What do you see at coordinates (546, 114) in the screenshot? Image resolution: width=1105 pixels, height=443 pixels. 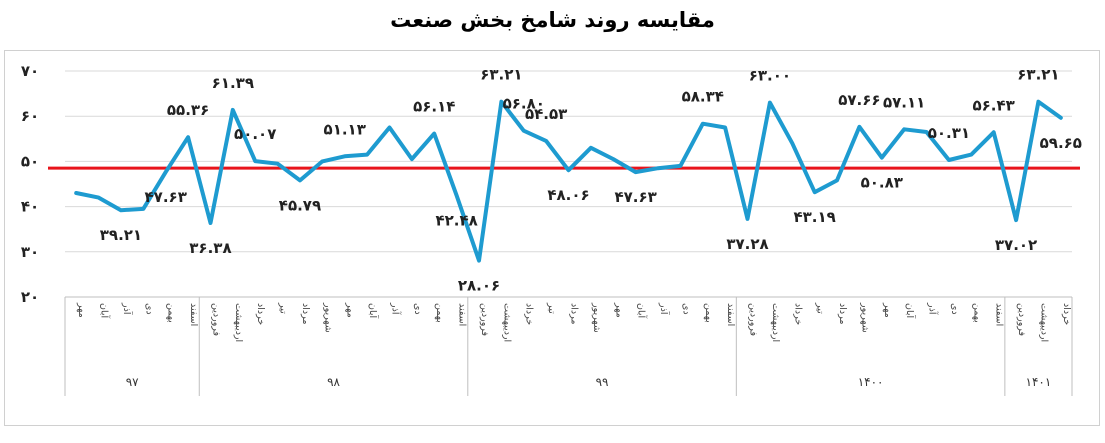 I see `data-label: ۵۴.۵۳` at bounding box center [546, 114].